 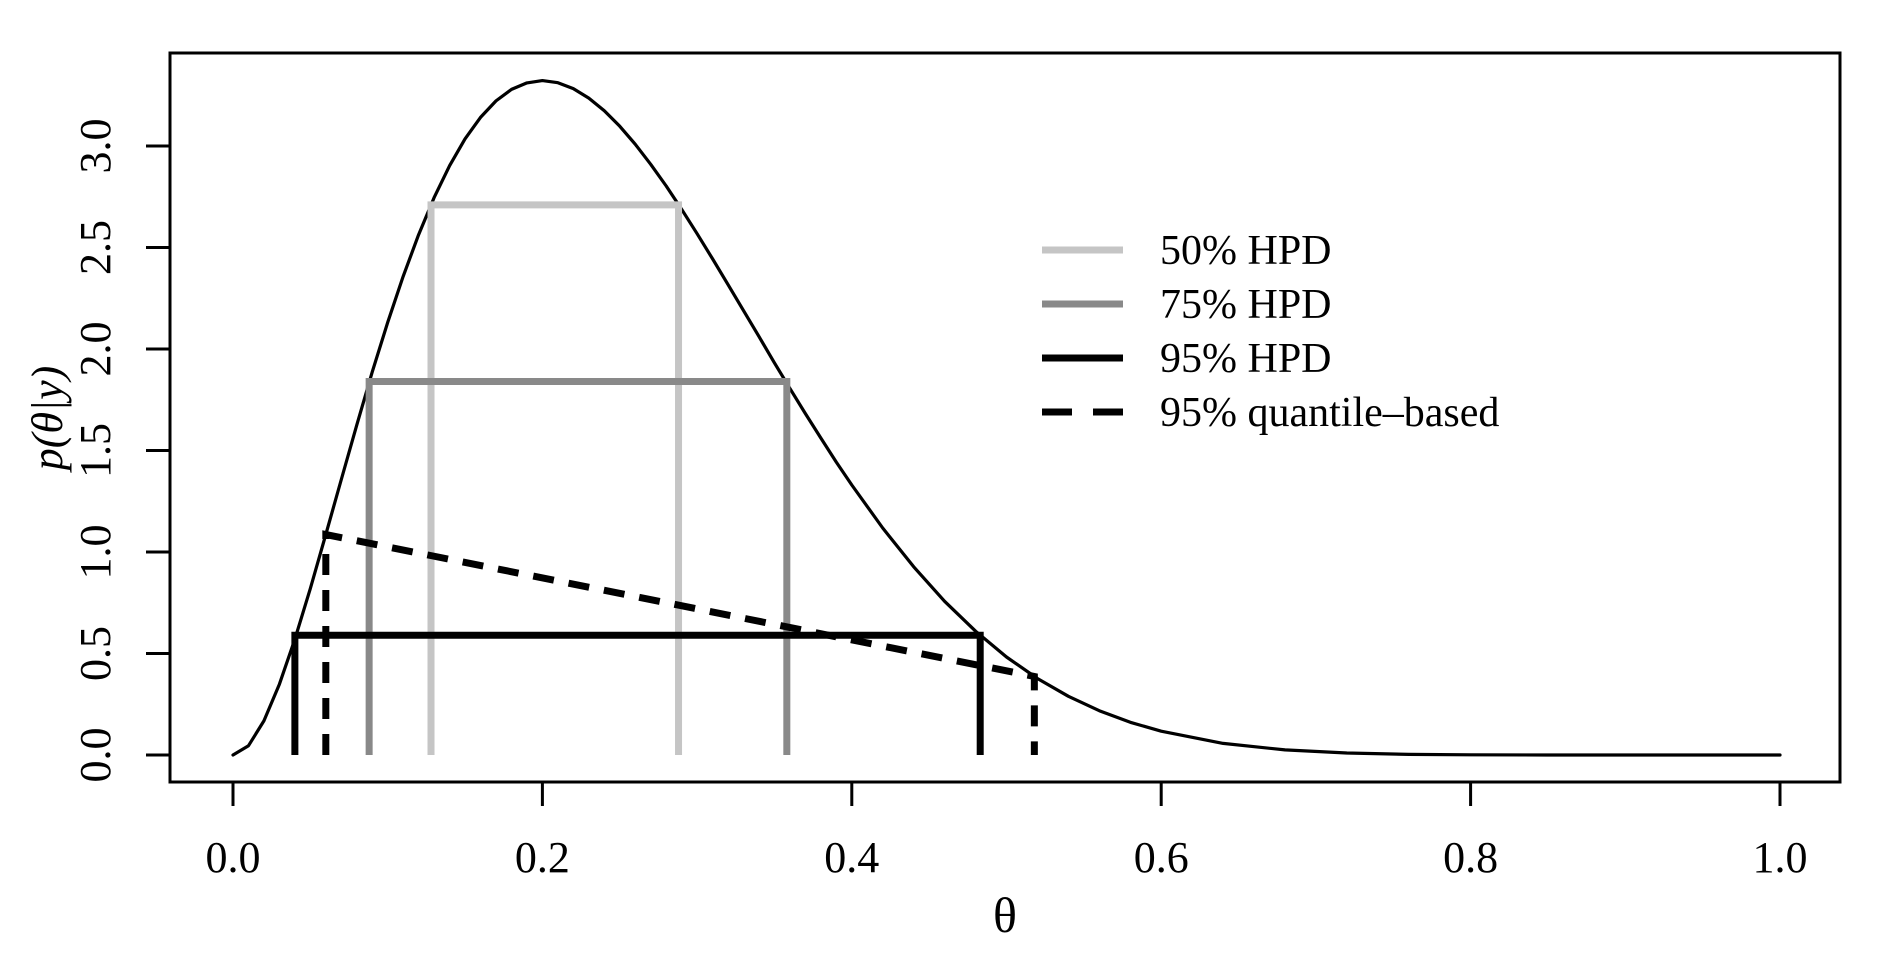 What do you see at coordinates (1246, 305) in the screenshot?
I see `legend-entry-label: 75% HPD` at bounding box center [1246, 305].